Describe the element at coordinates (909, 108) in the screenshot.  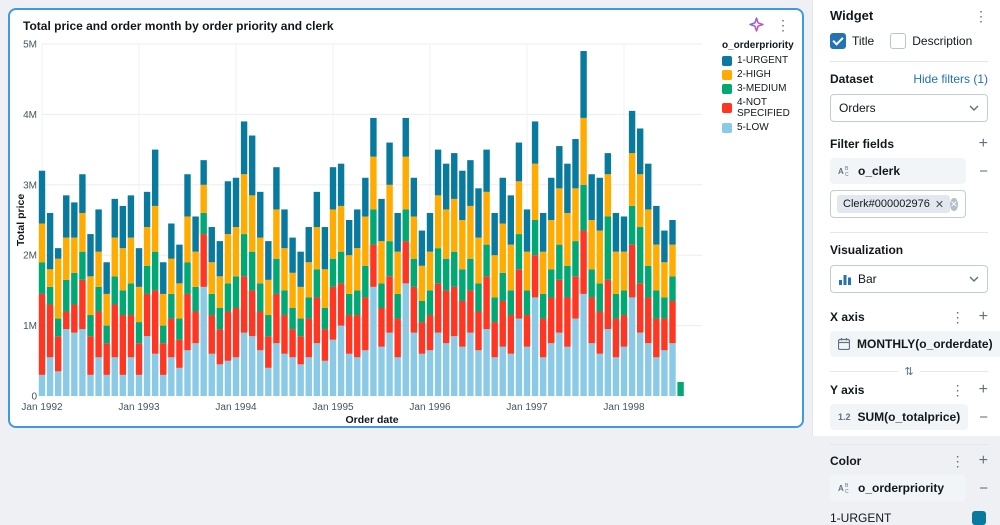
I see `dataset-select: Orders` at that location.